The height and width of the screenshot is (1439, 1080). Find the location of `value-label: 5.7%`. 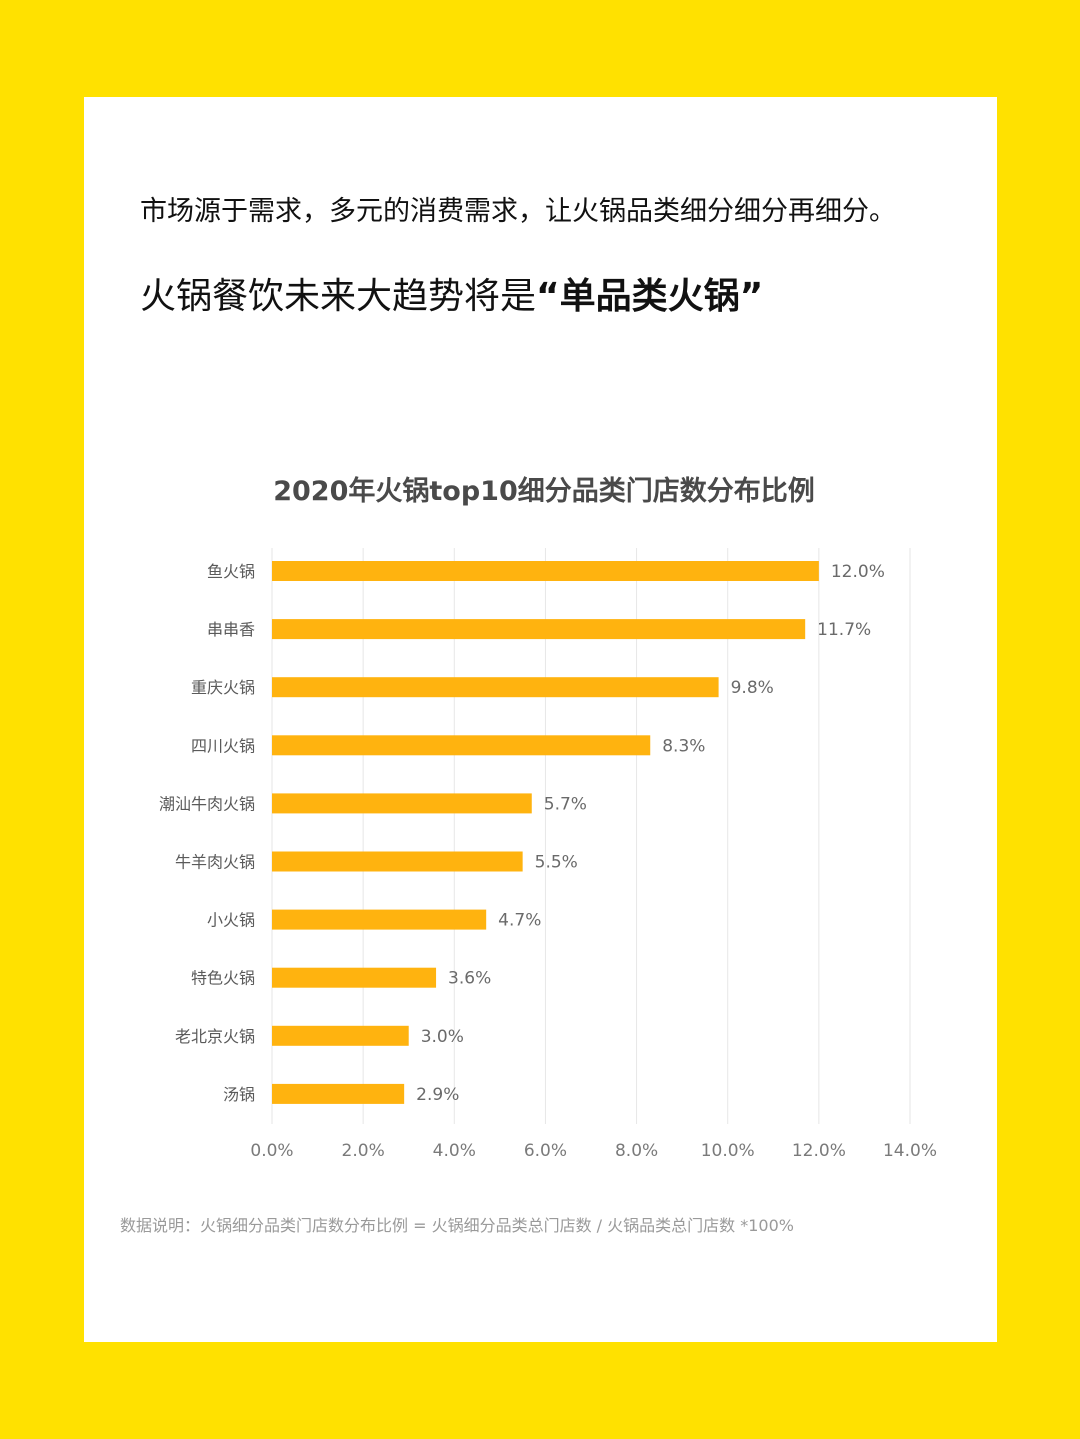

value-label: 5.7% is located at coordinates (565, 804).